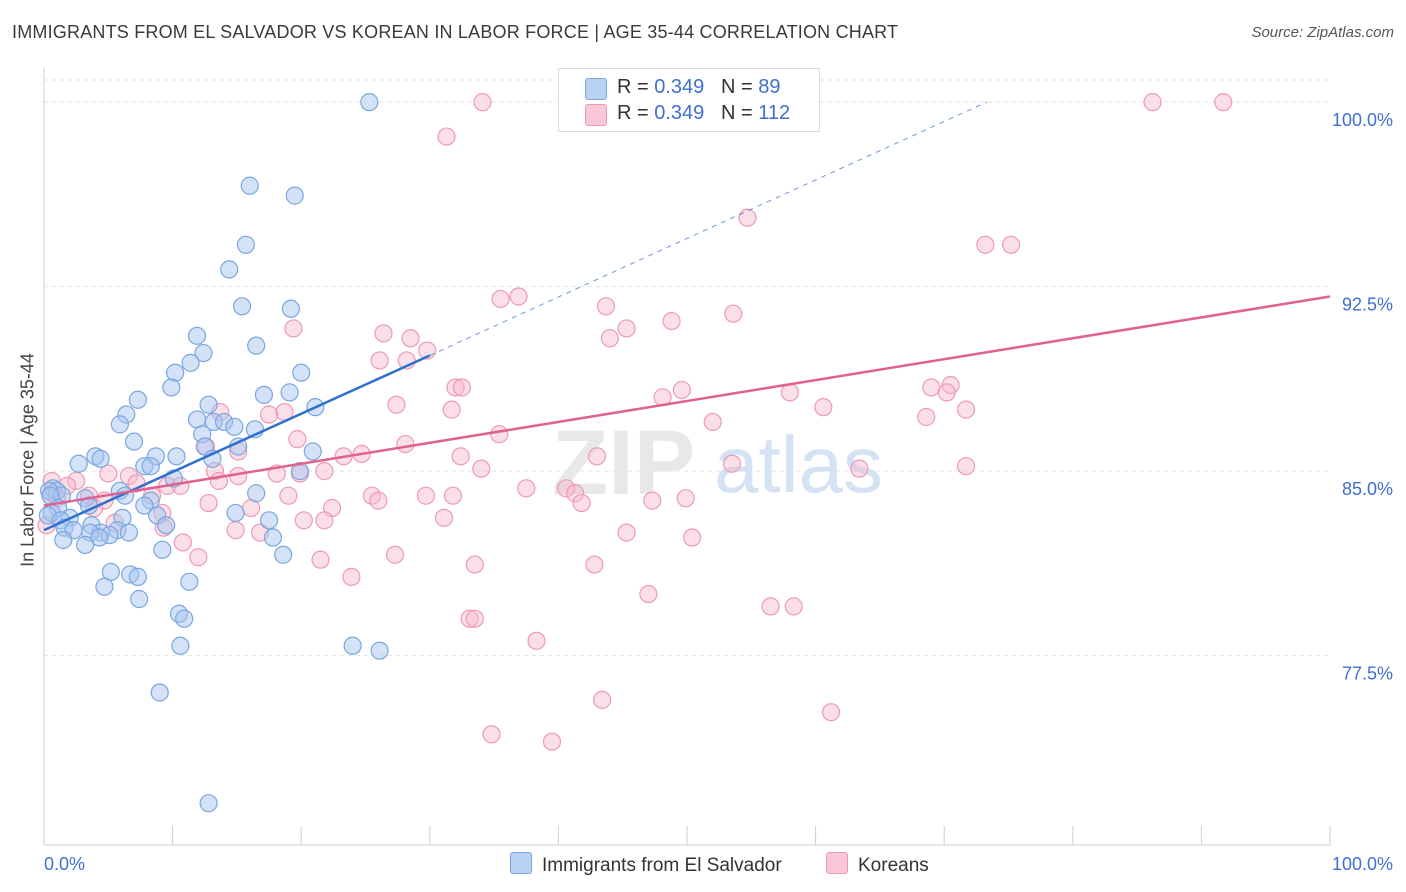  Describe the element at coordinates (1362, 120) in the screenshot. I see `y-tick-label: 100.0%` at that location.